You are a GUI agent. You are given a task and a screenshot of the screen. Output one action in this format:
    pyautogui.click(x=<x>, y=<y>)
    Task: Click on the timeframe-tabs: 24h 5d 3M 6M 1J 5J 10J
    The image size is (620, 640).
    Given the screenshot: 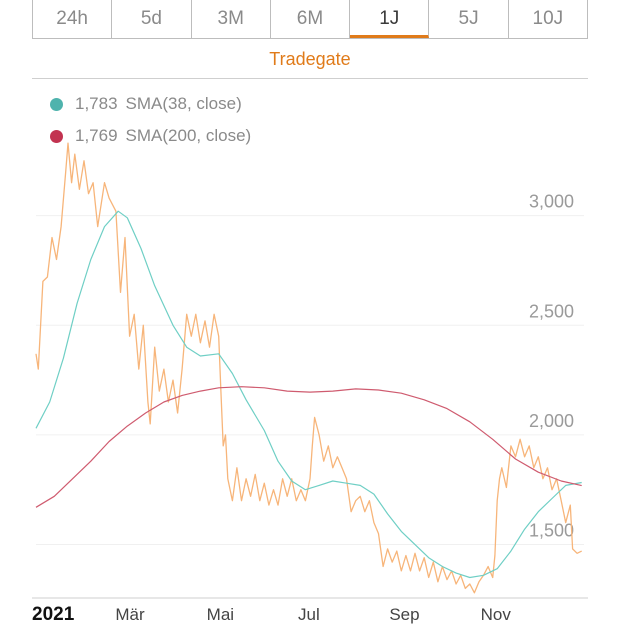 What is the action you would take?
    pyautogui.click(x=310, y=19)
    